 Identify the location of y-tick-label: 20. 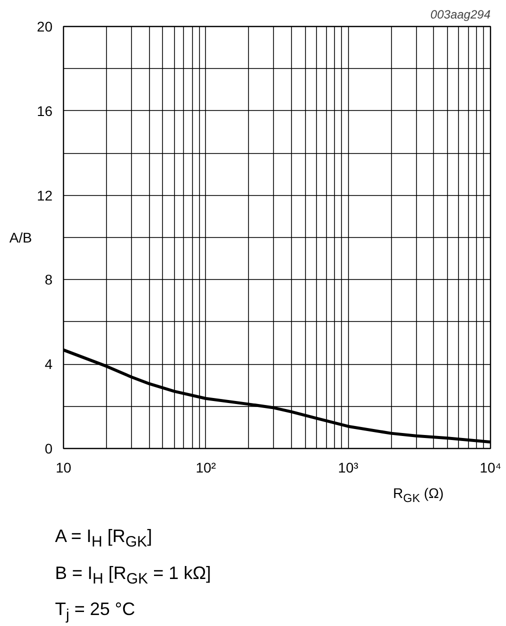
(44, 26).